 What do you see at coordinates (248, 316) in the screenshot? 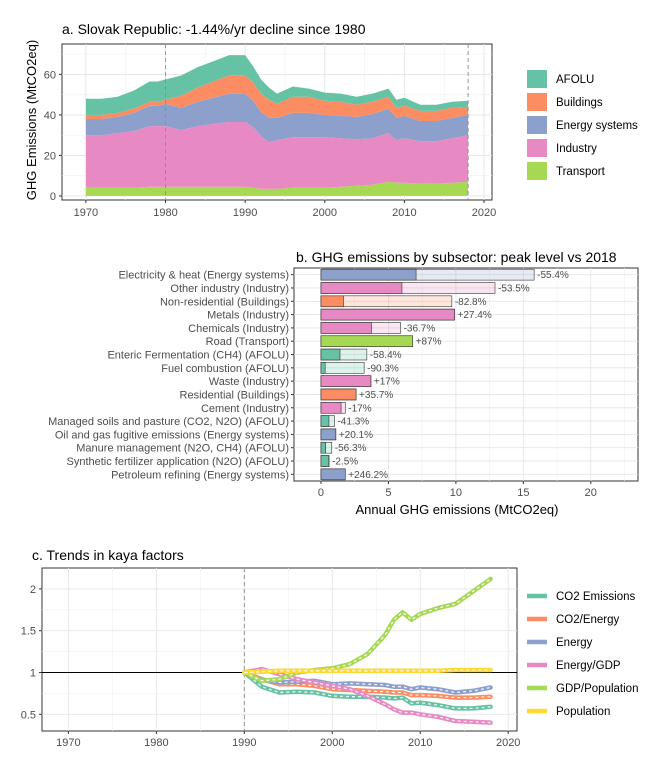
I see `category-label-metals-industry: Metals (Industry)` at bounding box center [248, 316].